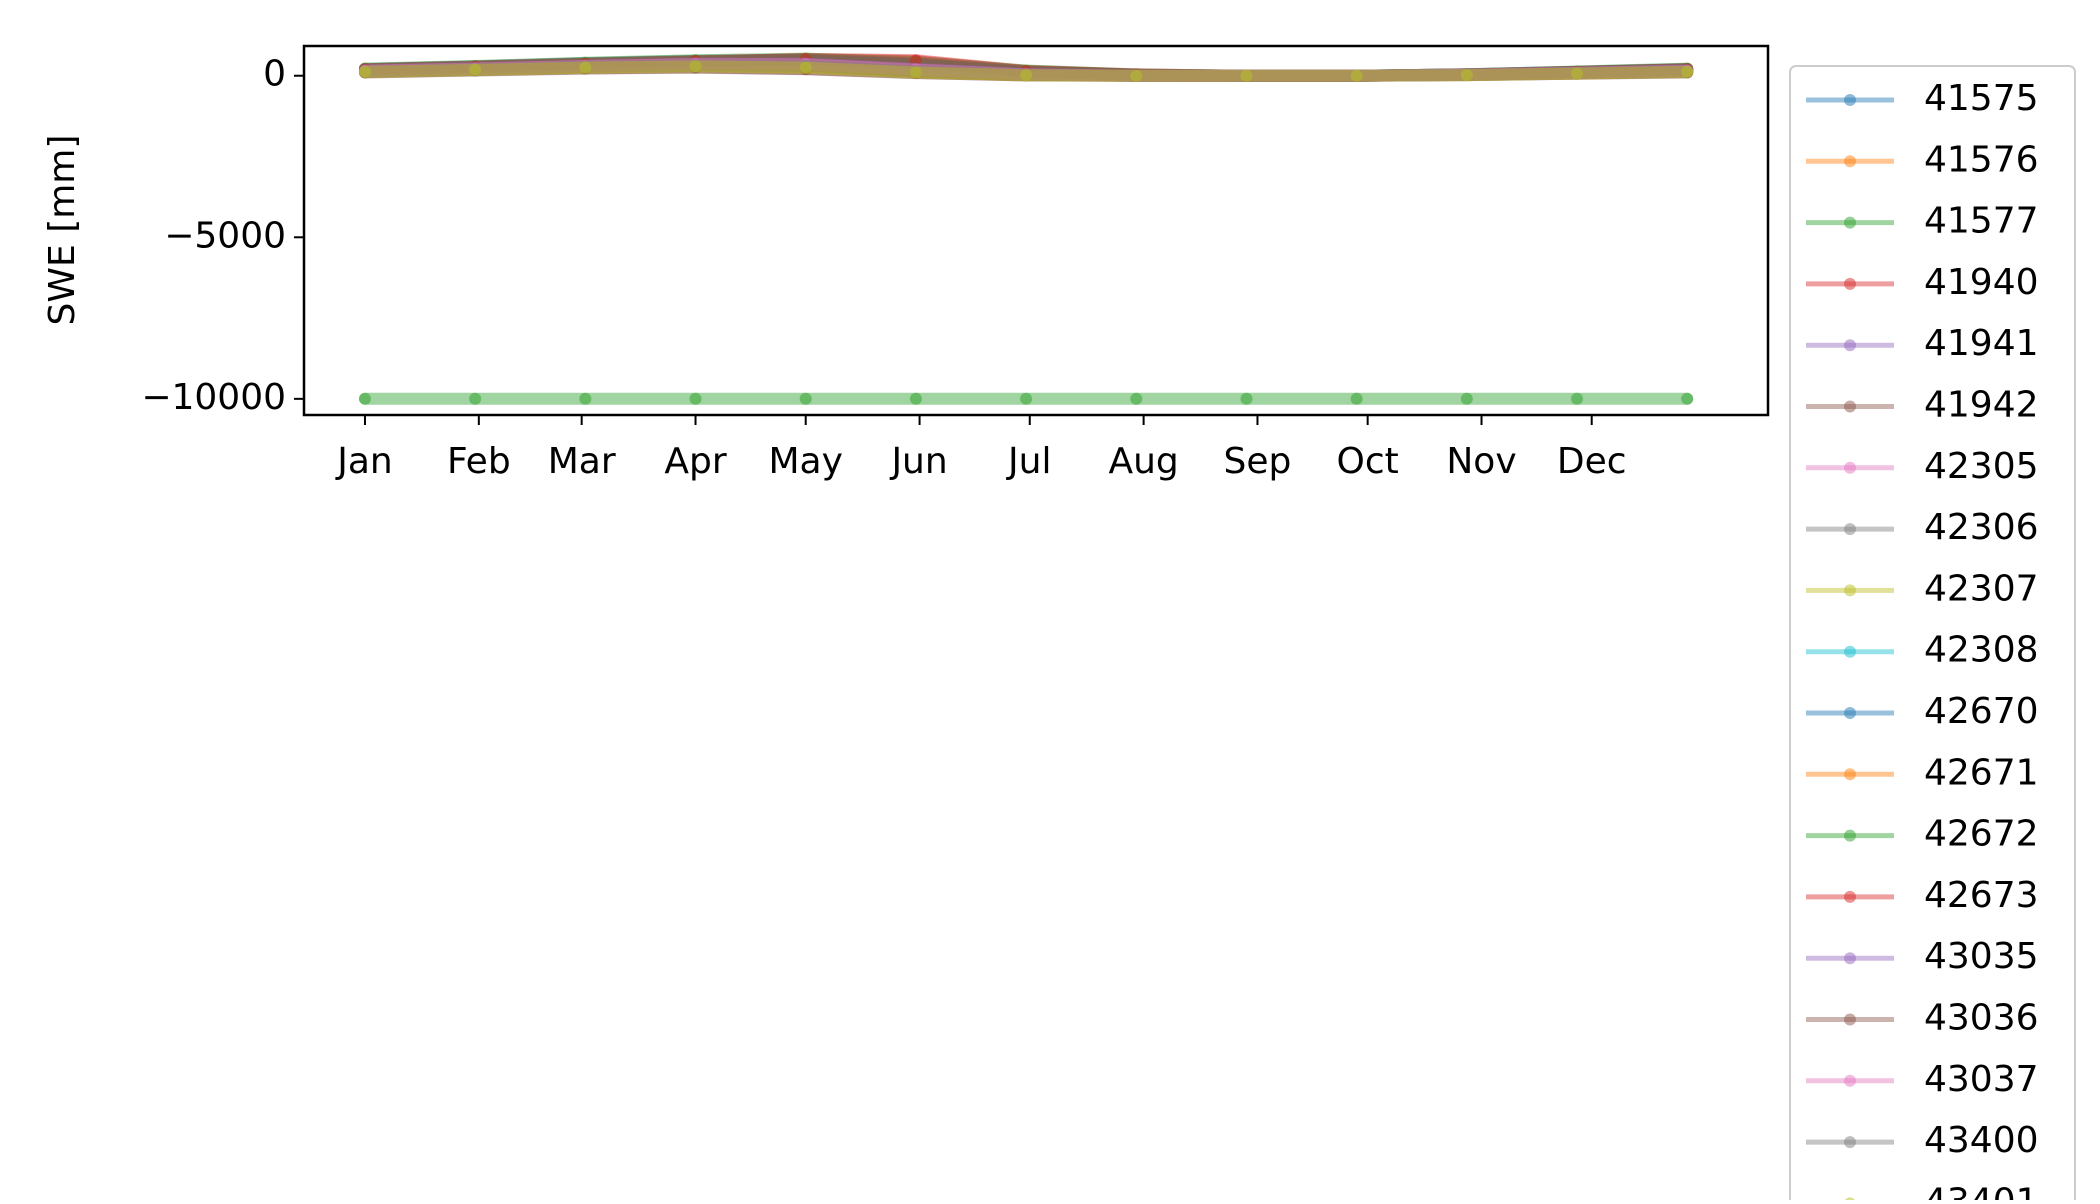 This screenshot has width=2100, height=1204. What do you see at coordinates (1981, 834) in the screenshot?
I see `legend-label: 42672` at bounding box center [1981, 834].